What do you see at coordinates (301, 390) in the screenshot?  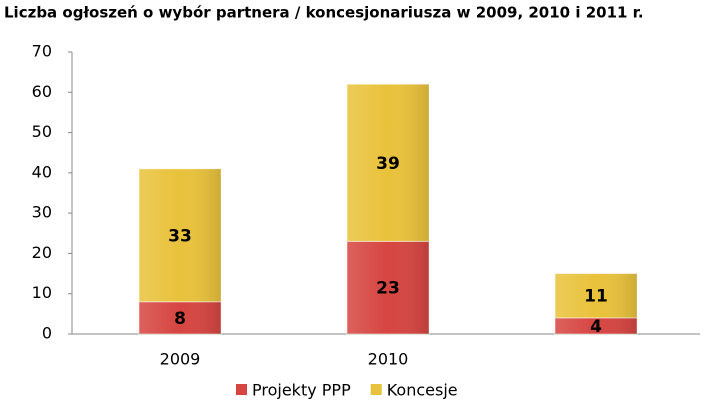 I see `legend-label: Projekty PPP` at bounding box center [301, 390].